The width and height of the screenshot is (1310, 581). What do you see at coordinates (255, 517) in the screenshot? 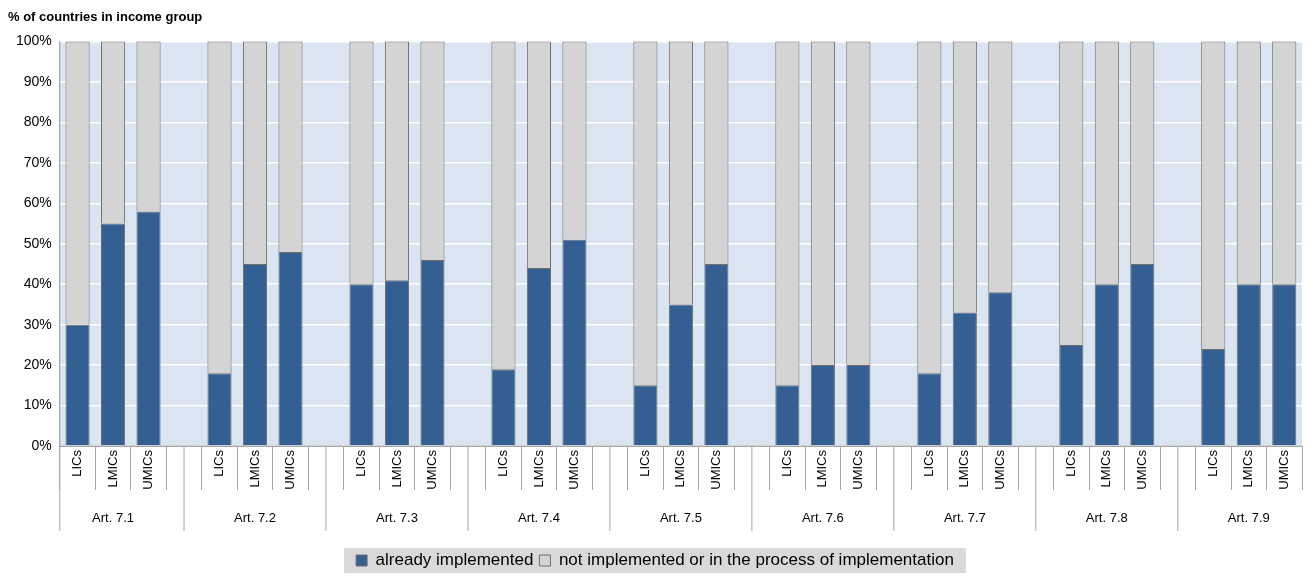
I see `text: Art. 7.2` at bounding box center [255, 517].